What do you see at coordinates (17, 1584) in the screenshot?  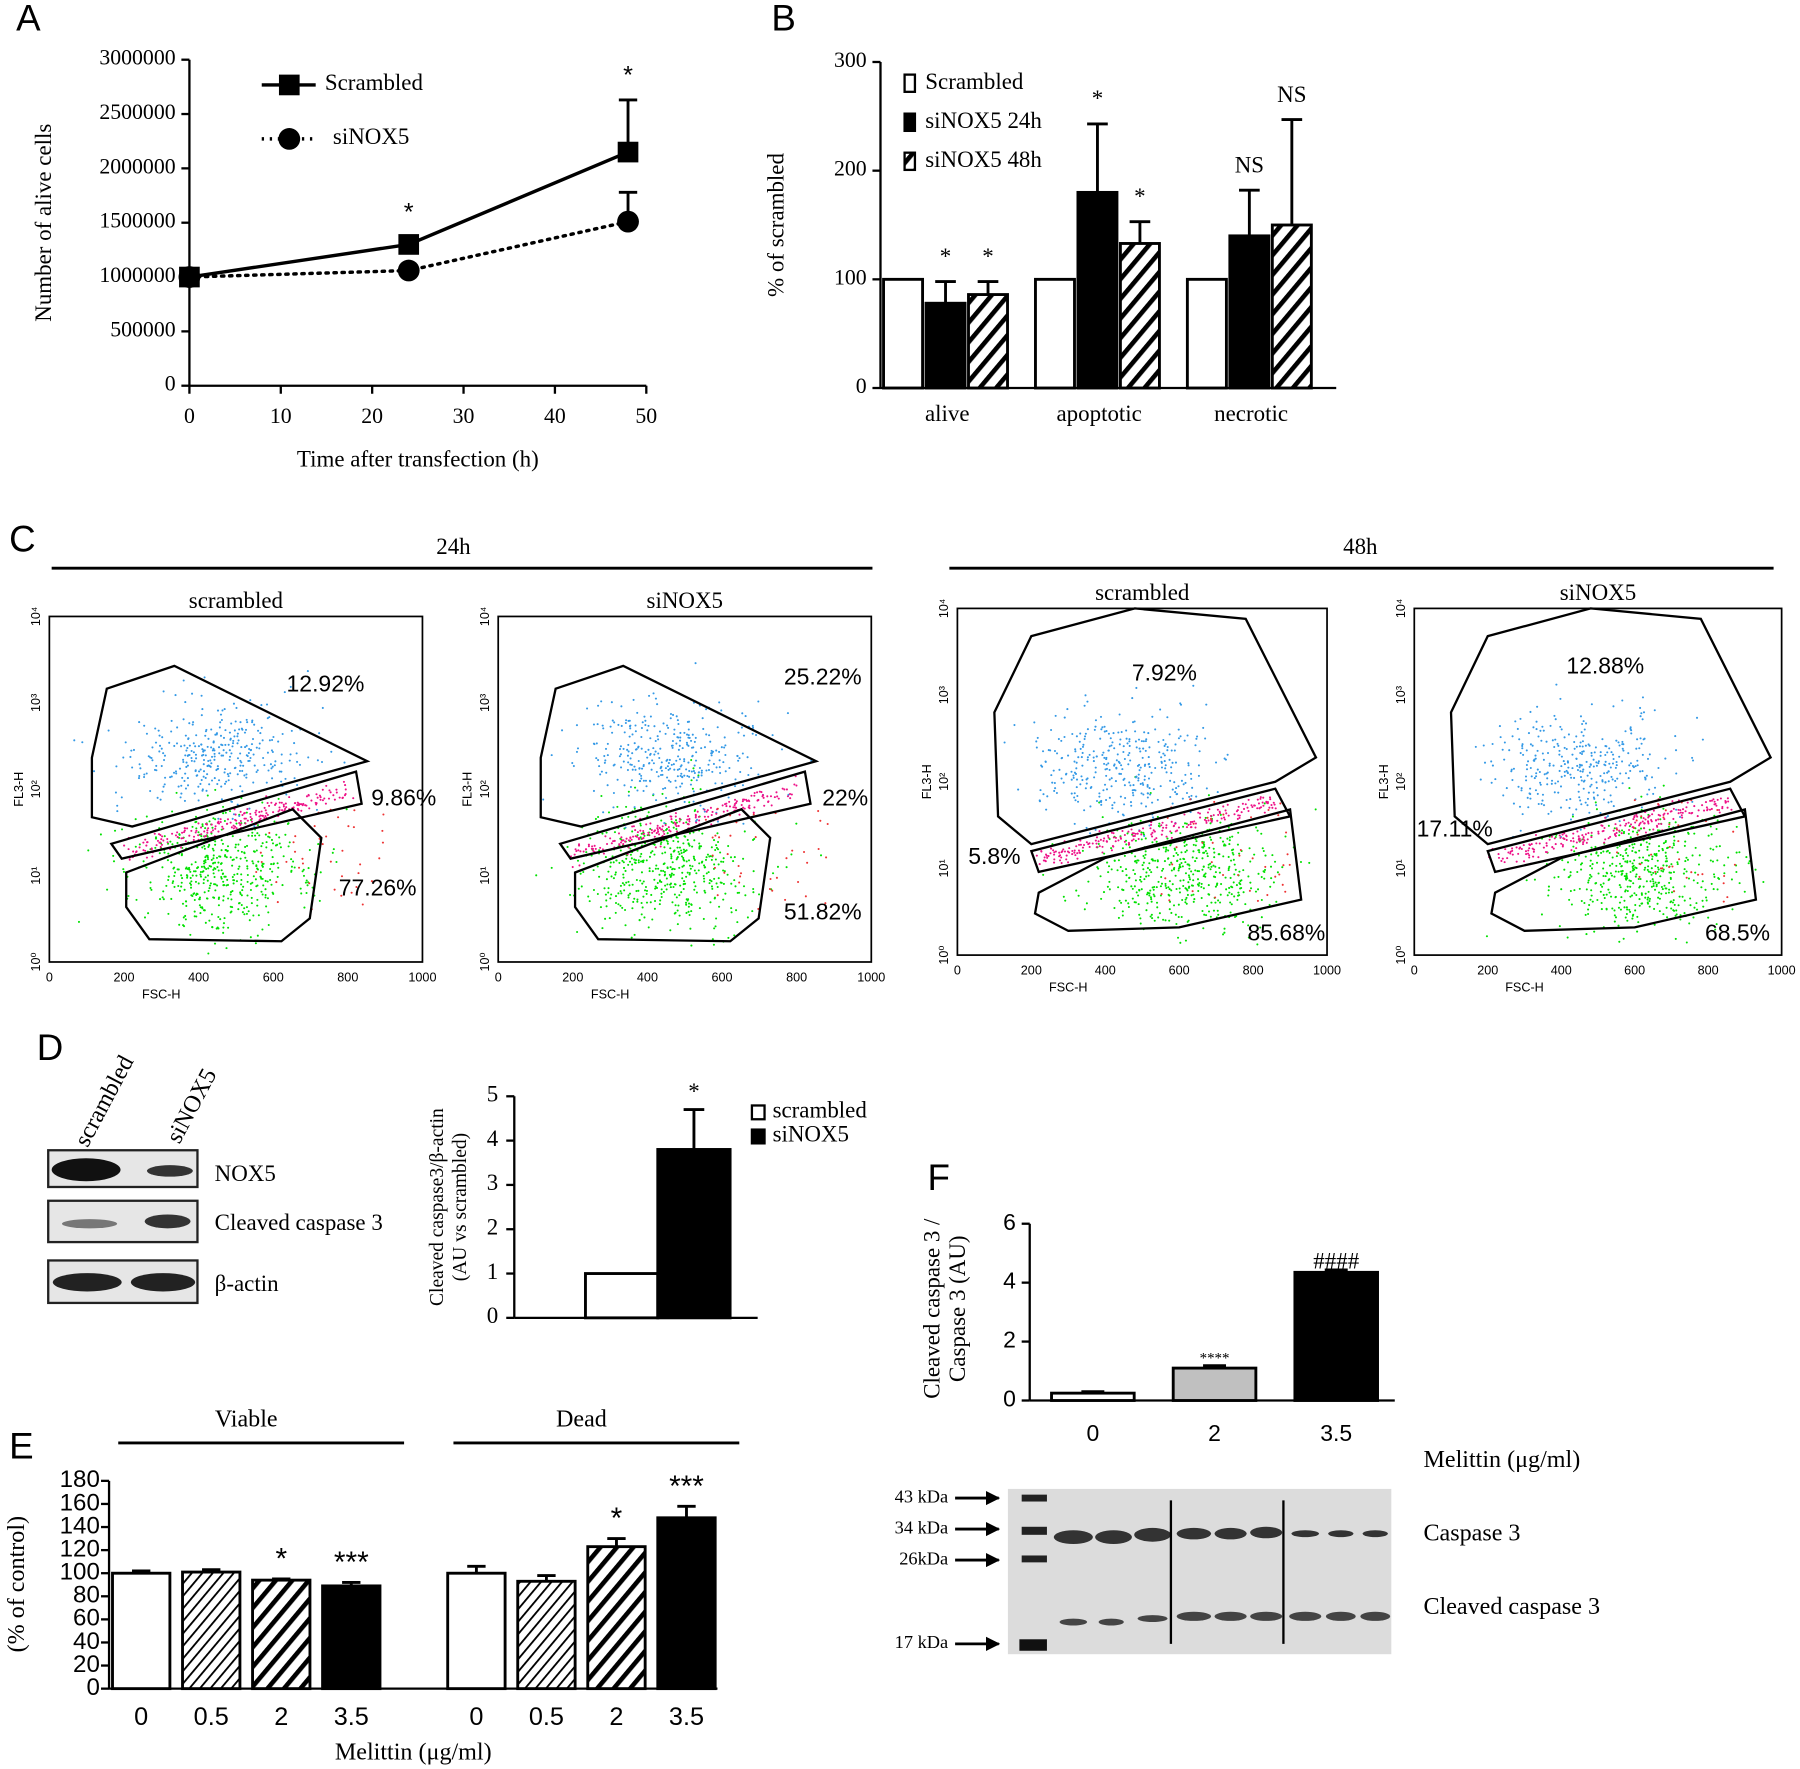 I see `y-axis-label: (% of control)` at bounding box center [17, 1584].